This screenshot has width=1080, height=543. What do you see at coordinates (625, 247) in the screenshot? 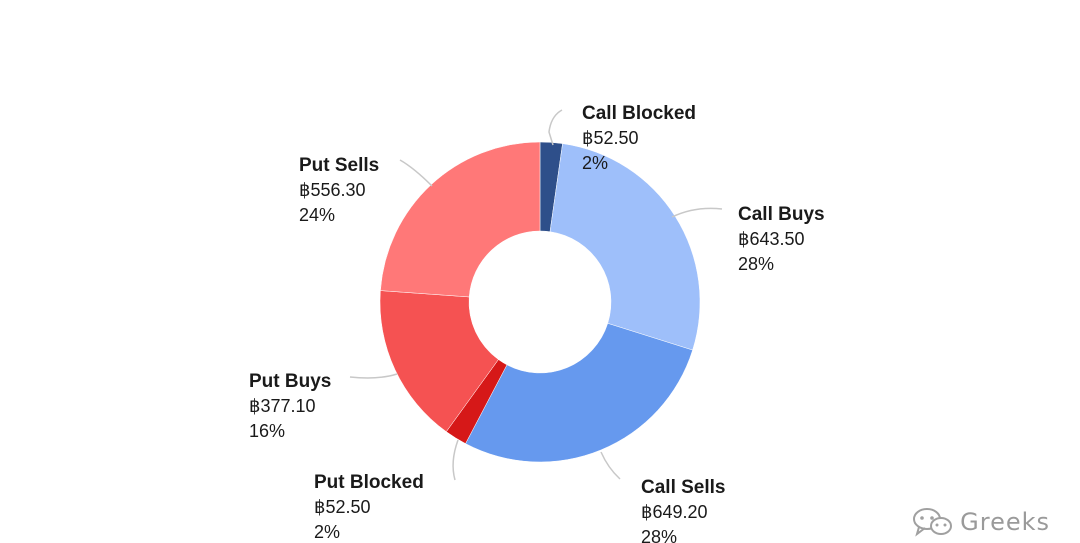
I see `slice-call-buys` at bounding box center [625, 247].